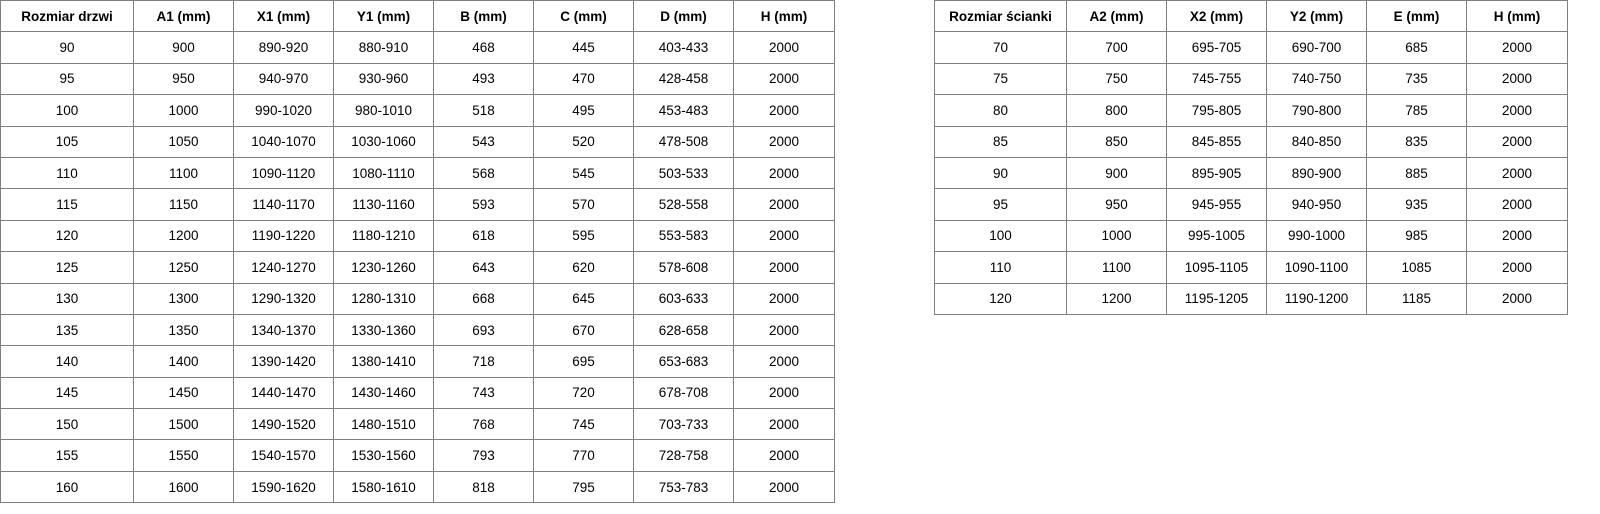 The height and width of the screenshot is (514, 1600). I want to click on table-cell: 950, so click(183, 79).